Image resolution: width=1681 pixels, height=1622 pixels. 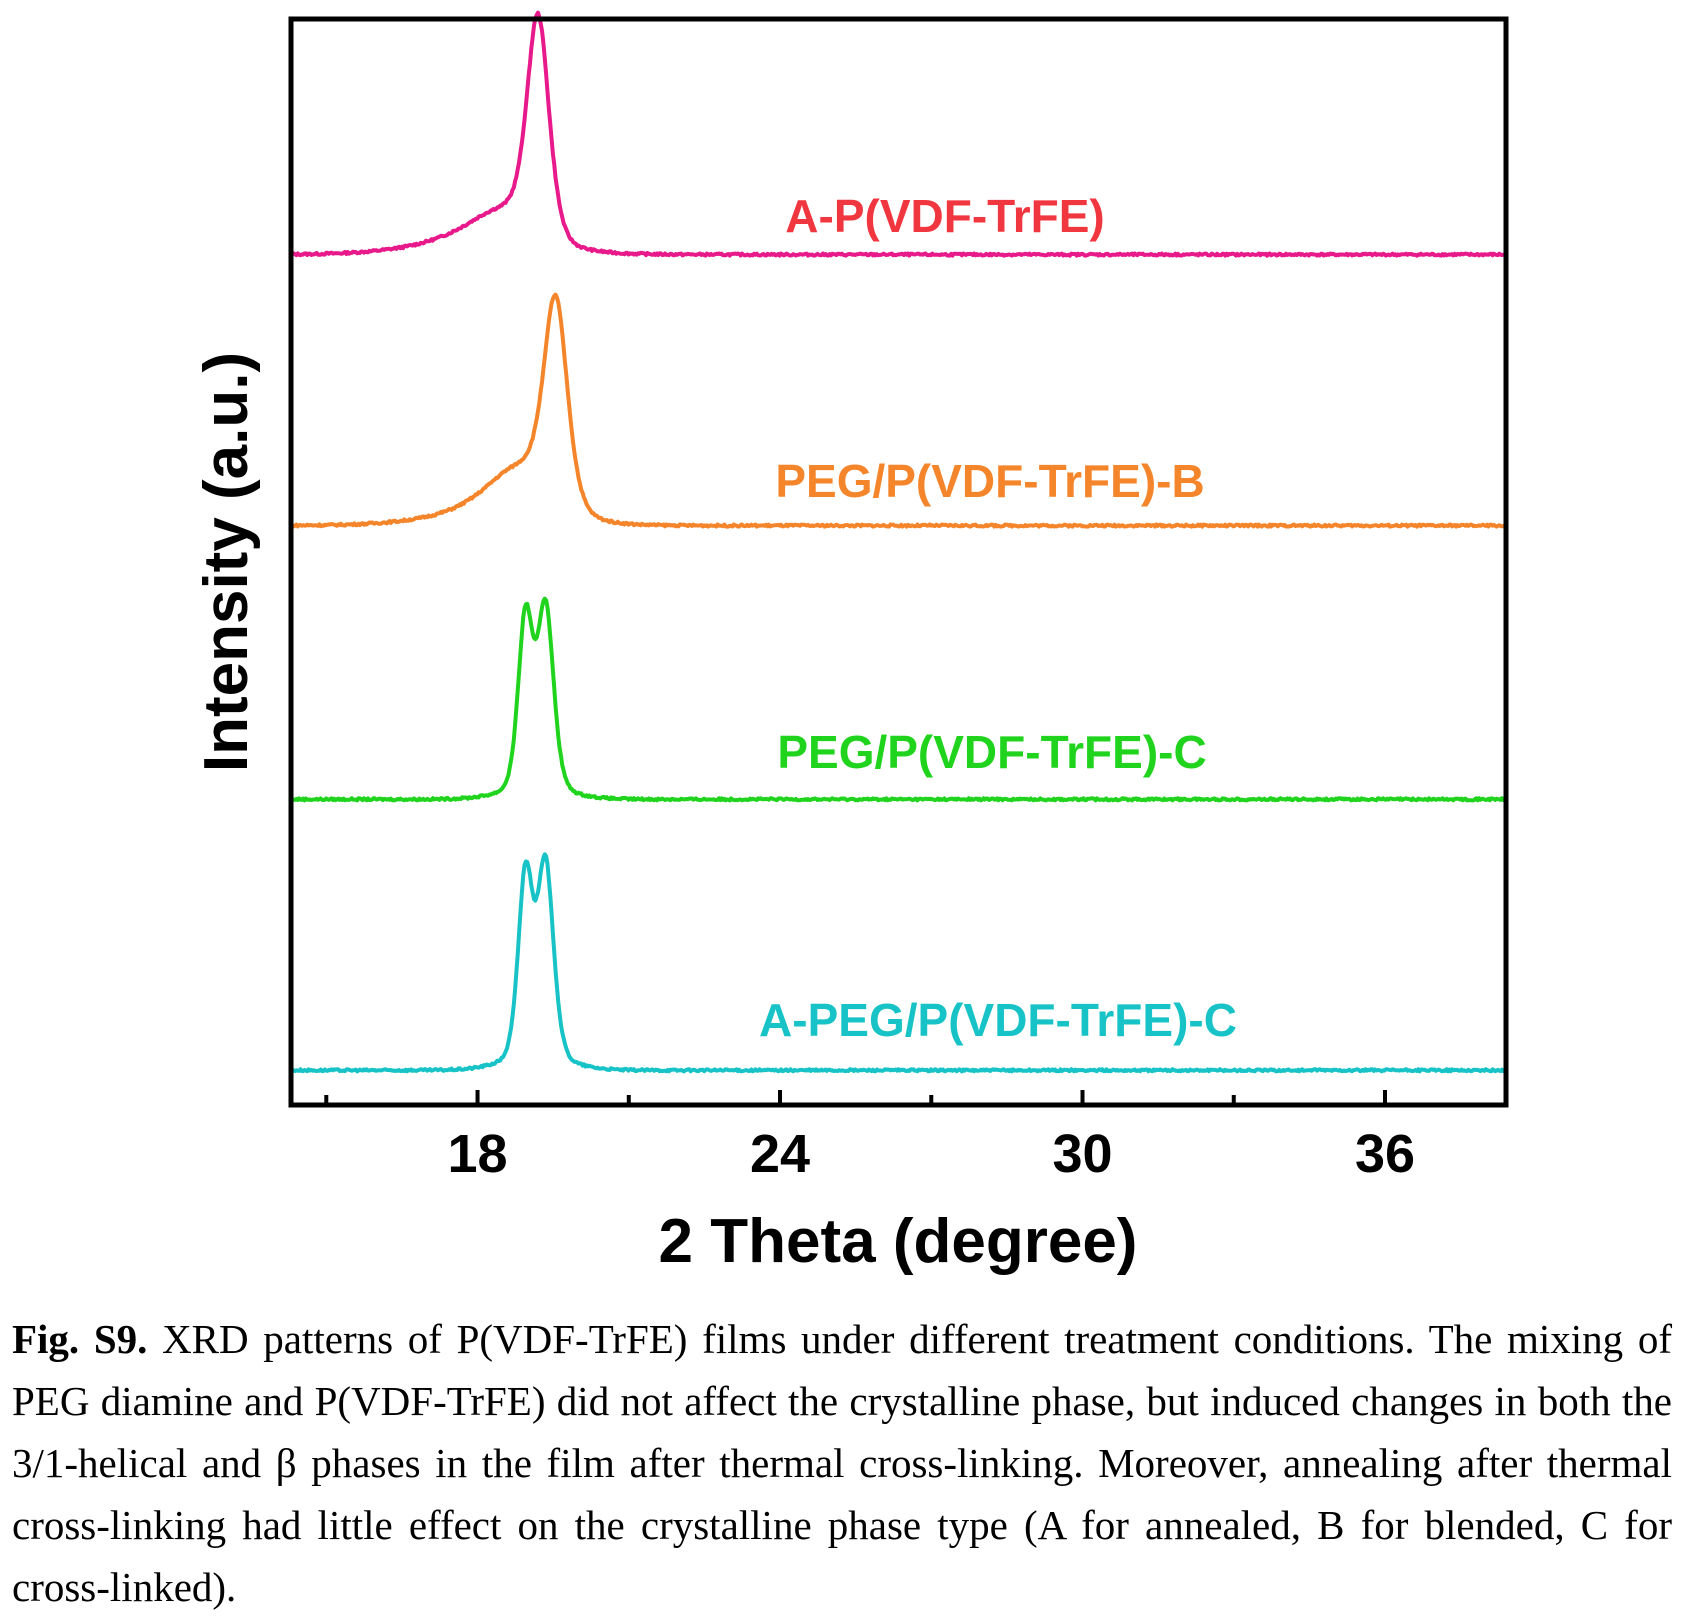 What do you see at coordinates (898, 1241) in the screenshot?
I see `x-axis-title: 2 Theta (degree)` at bounding box center [898, 1241].